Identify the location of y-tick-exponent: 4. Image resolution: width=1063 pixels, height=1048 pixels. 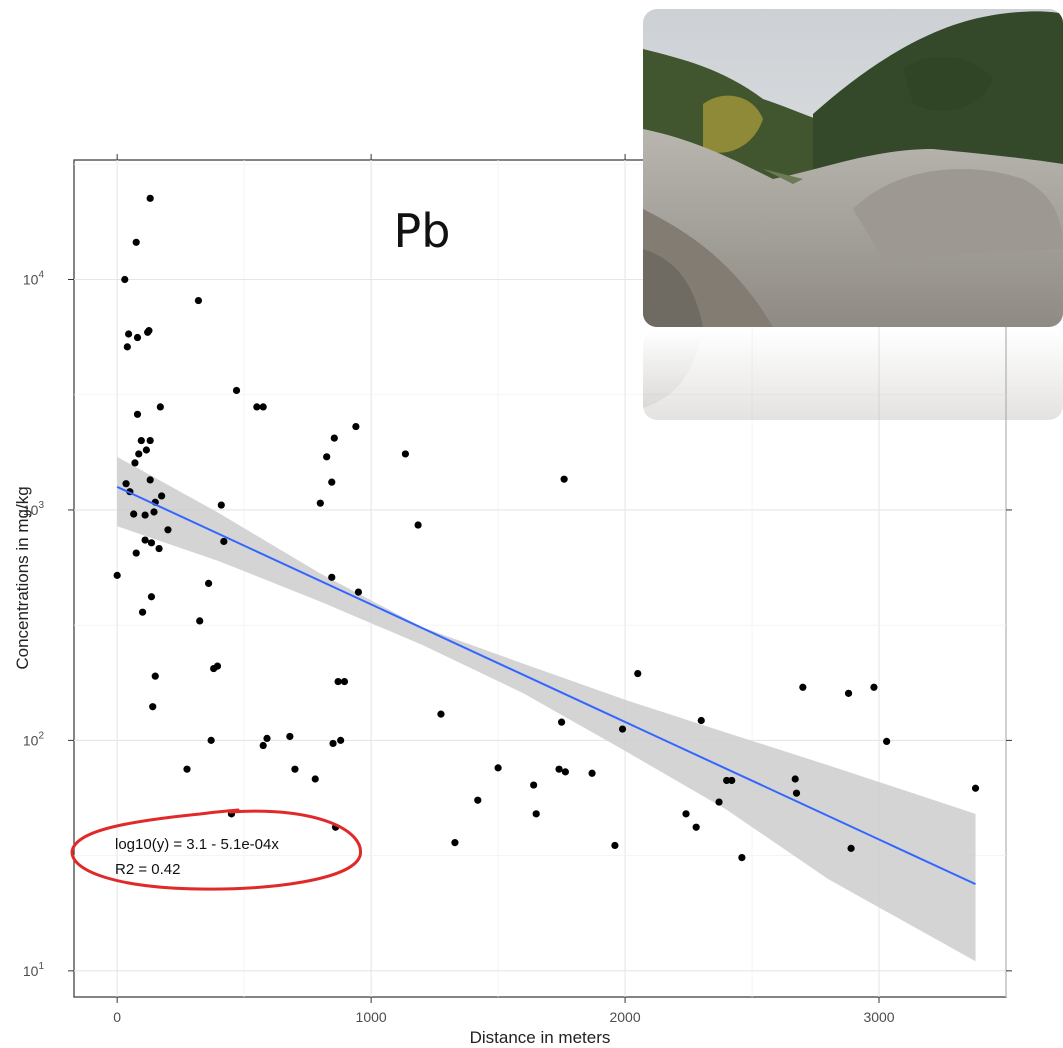
(41, 274).